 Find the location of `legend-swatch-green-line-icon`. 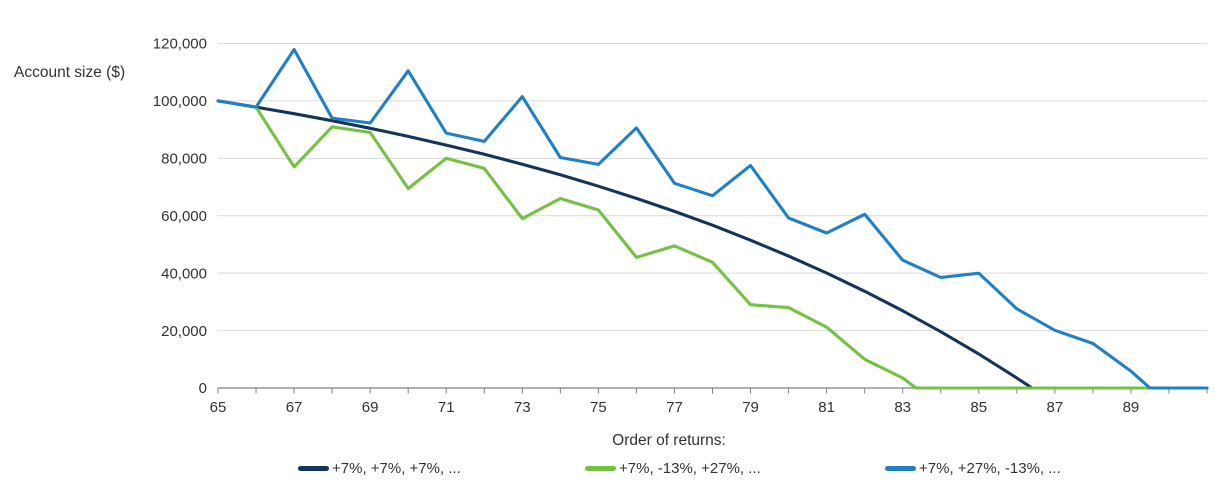

legend-swatch-green-line-icon is located at coordinates (600, 468).